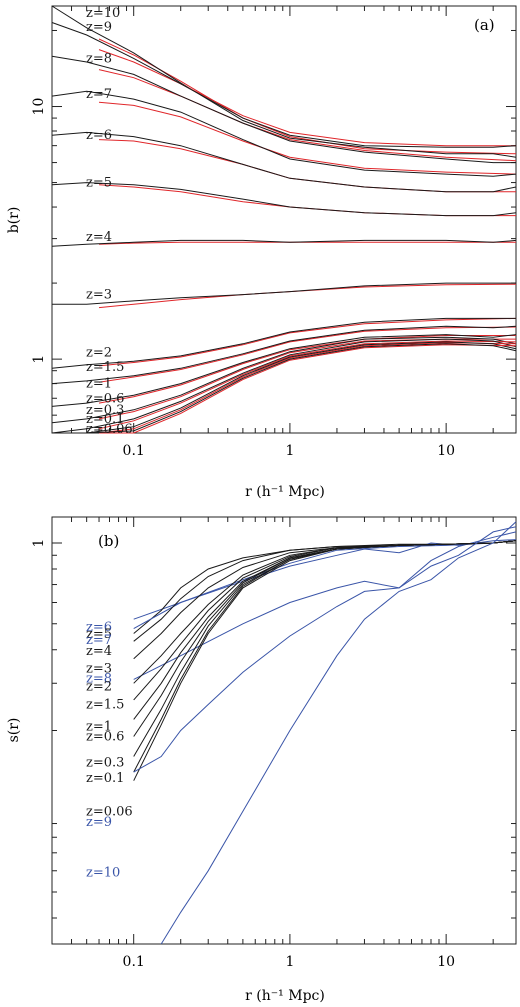  What do you see at coordinates (307, 200) in the screenshot?
I see `fit-line-z=5` at bounding box center [307, 200].